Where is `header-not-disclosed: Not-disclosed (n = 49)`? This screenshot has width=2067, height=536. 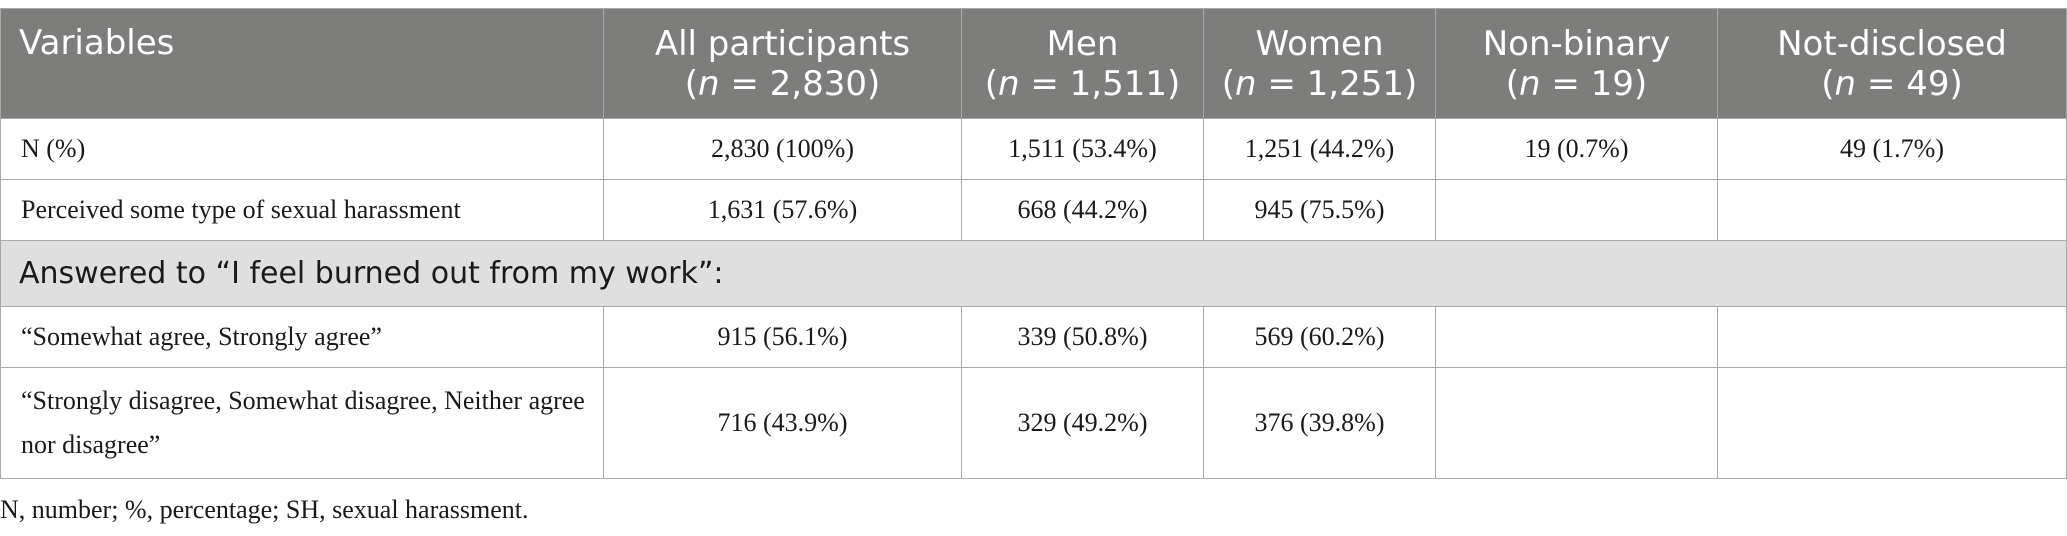 header-not-disclosed: Not-disclosed (n = 49) is located at coordinates (1892, 63).